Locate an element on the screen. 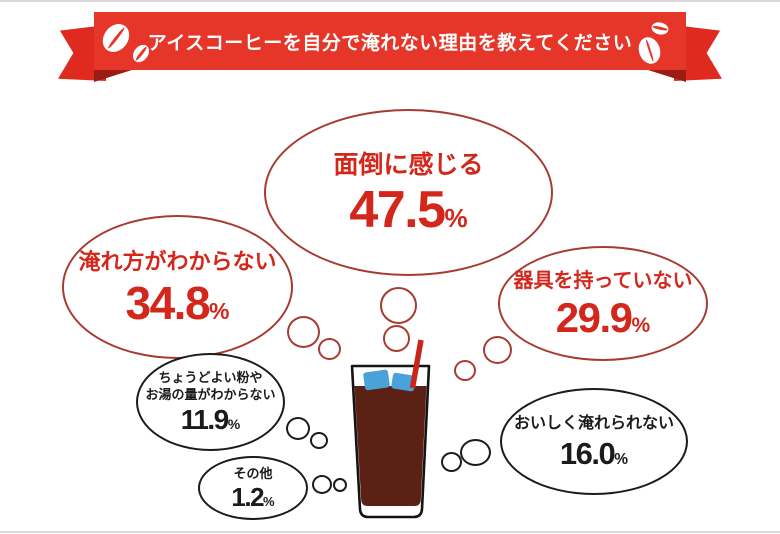  iced-coffee-glass-illustration is located at coordinates (390, 430).